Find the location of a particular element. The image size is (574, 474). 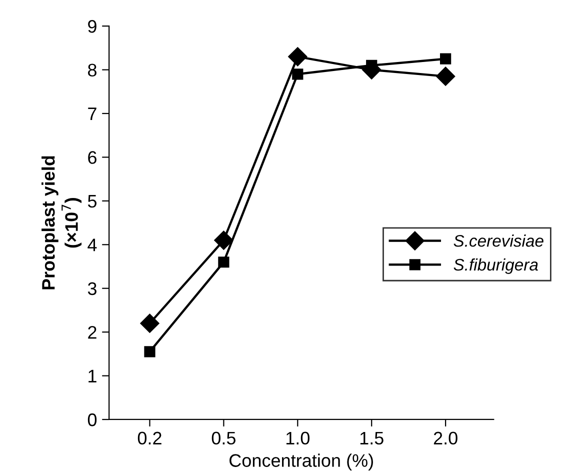

x-tick-label: 0.5 is located at coordinates (224, 438).